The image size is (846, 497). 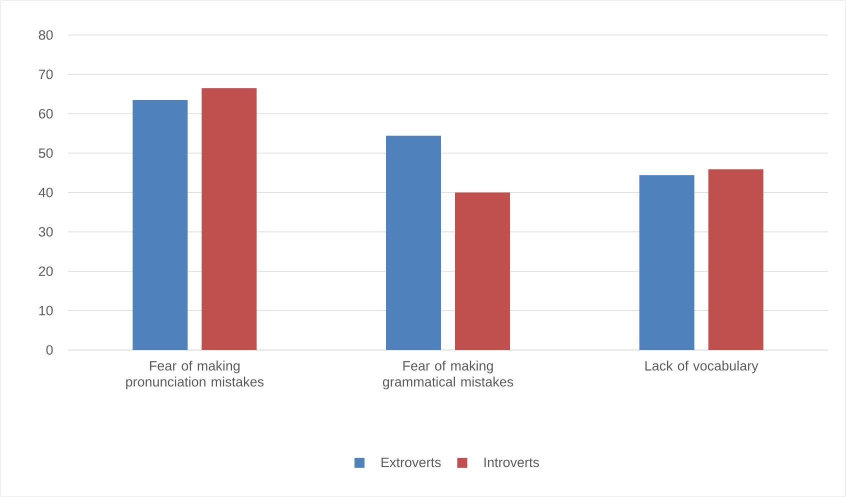 I want to click on y-tick-label: 60, so click(x=45, y=113).